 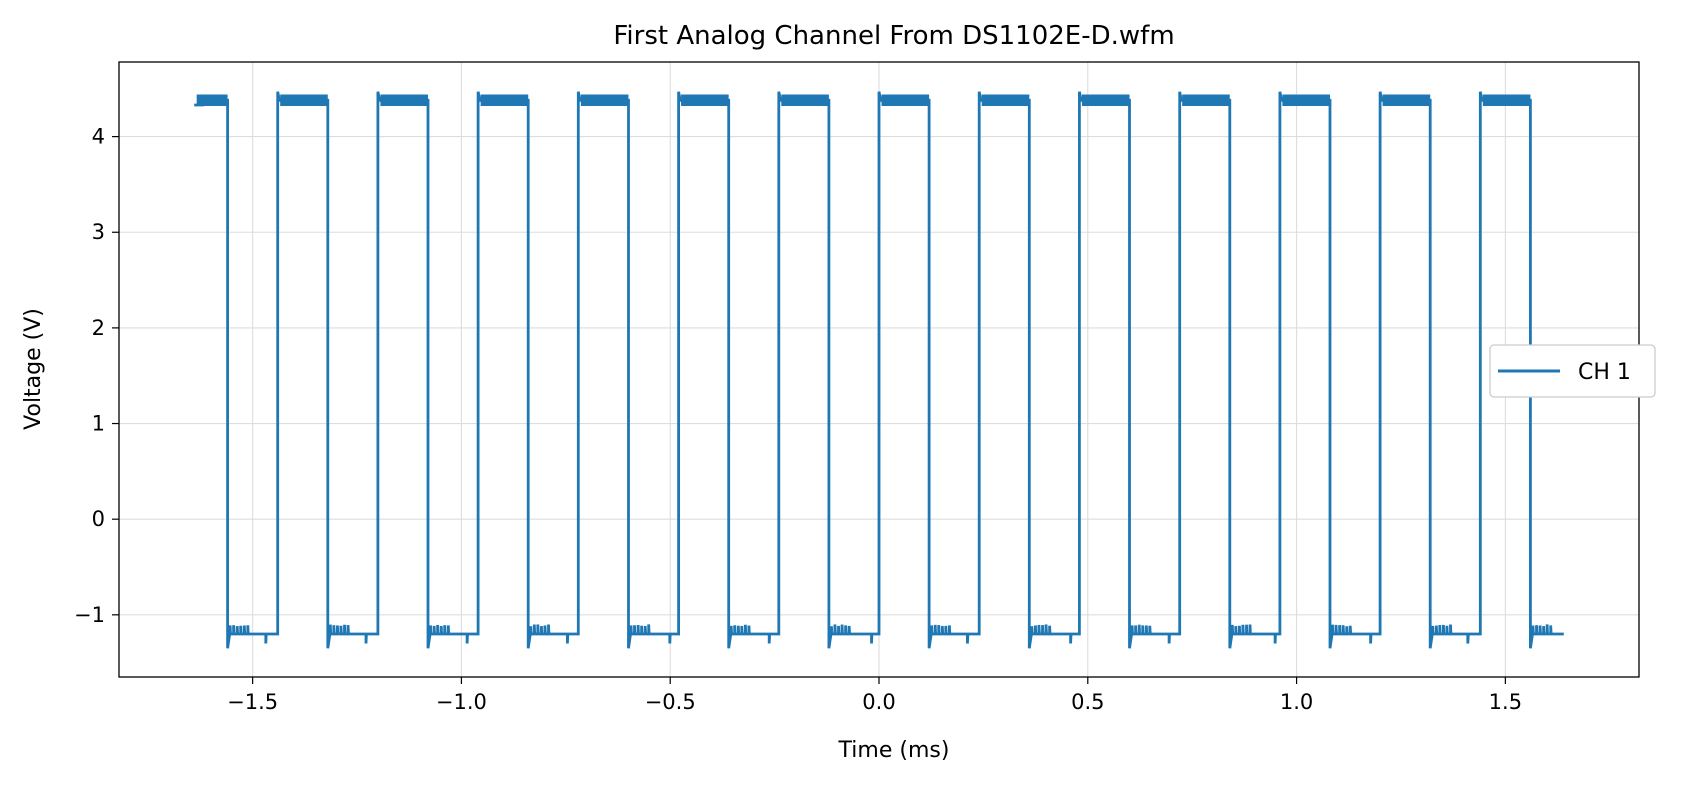 I want to click on y-tick-label: 1, so click(x=98, y=424).